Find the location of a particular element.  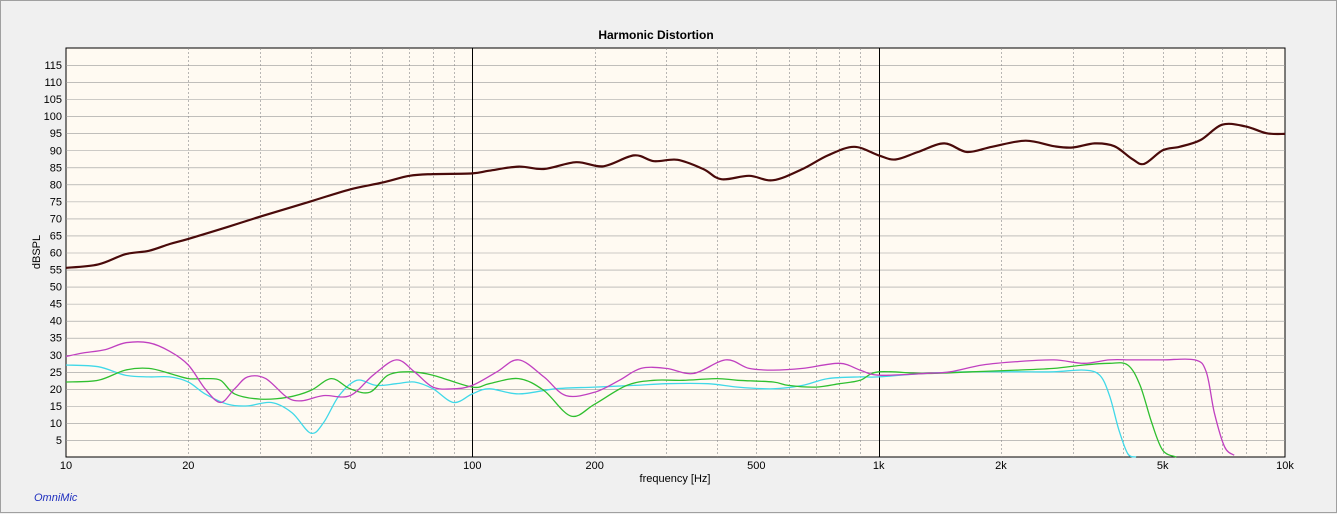

y-tick-label: 60 is located at coordinates (56, 254).